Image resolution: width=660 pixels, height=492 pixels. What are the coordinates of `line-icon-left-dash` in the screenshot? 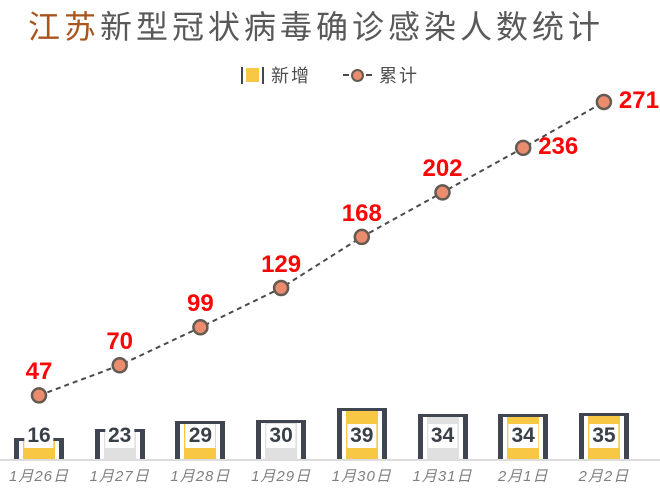 It's located at (346, 75).